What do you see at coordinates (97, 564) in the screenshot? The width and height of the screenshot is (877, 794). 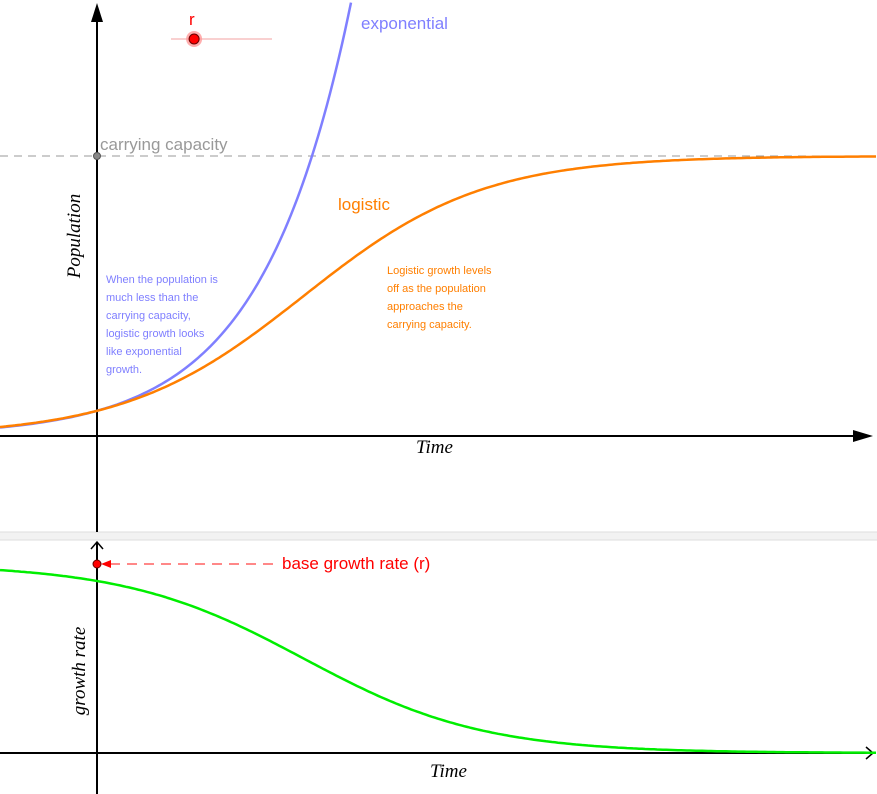 I see `base-growth-rate-point` at bounding box center [97, 564].